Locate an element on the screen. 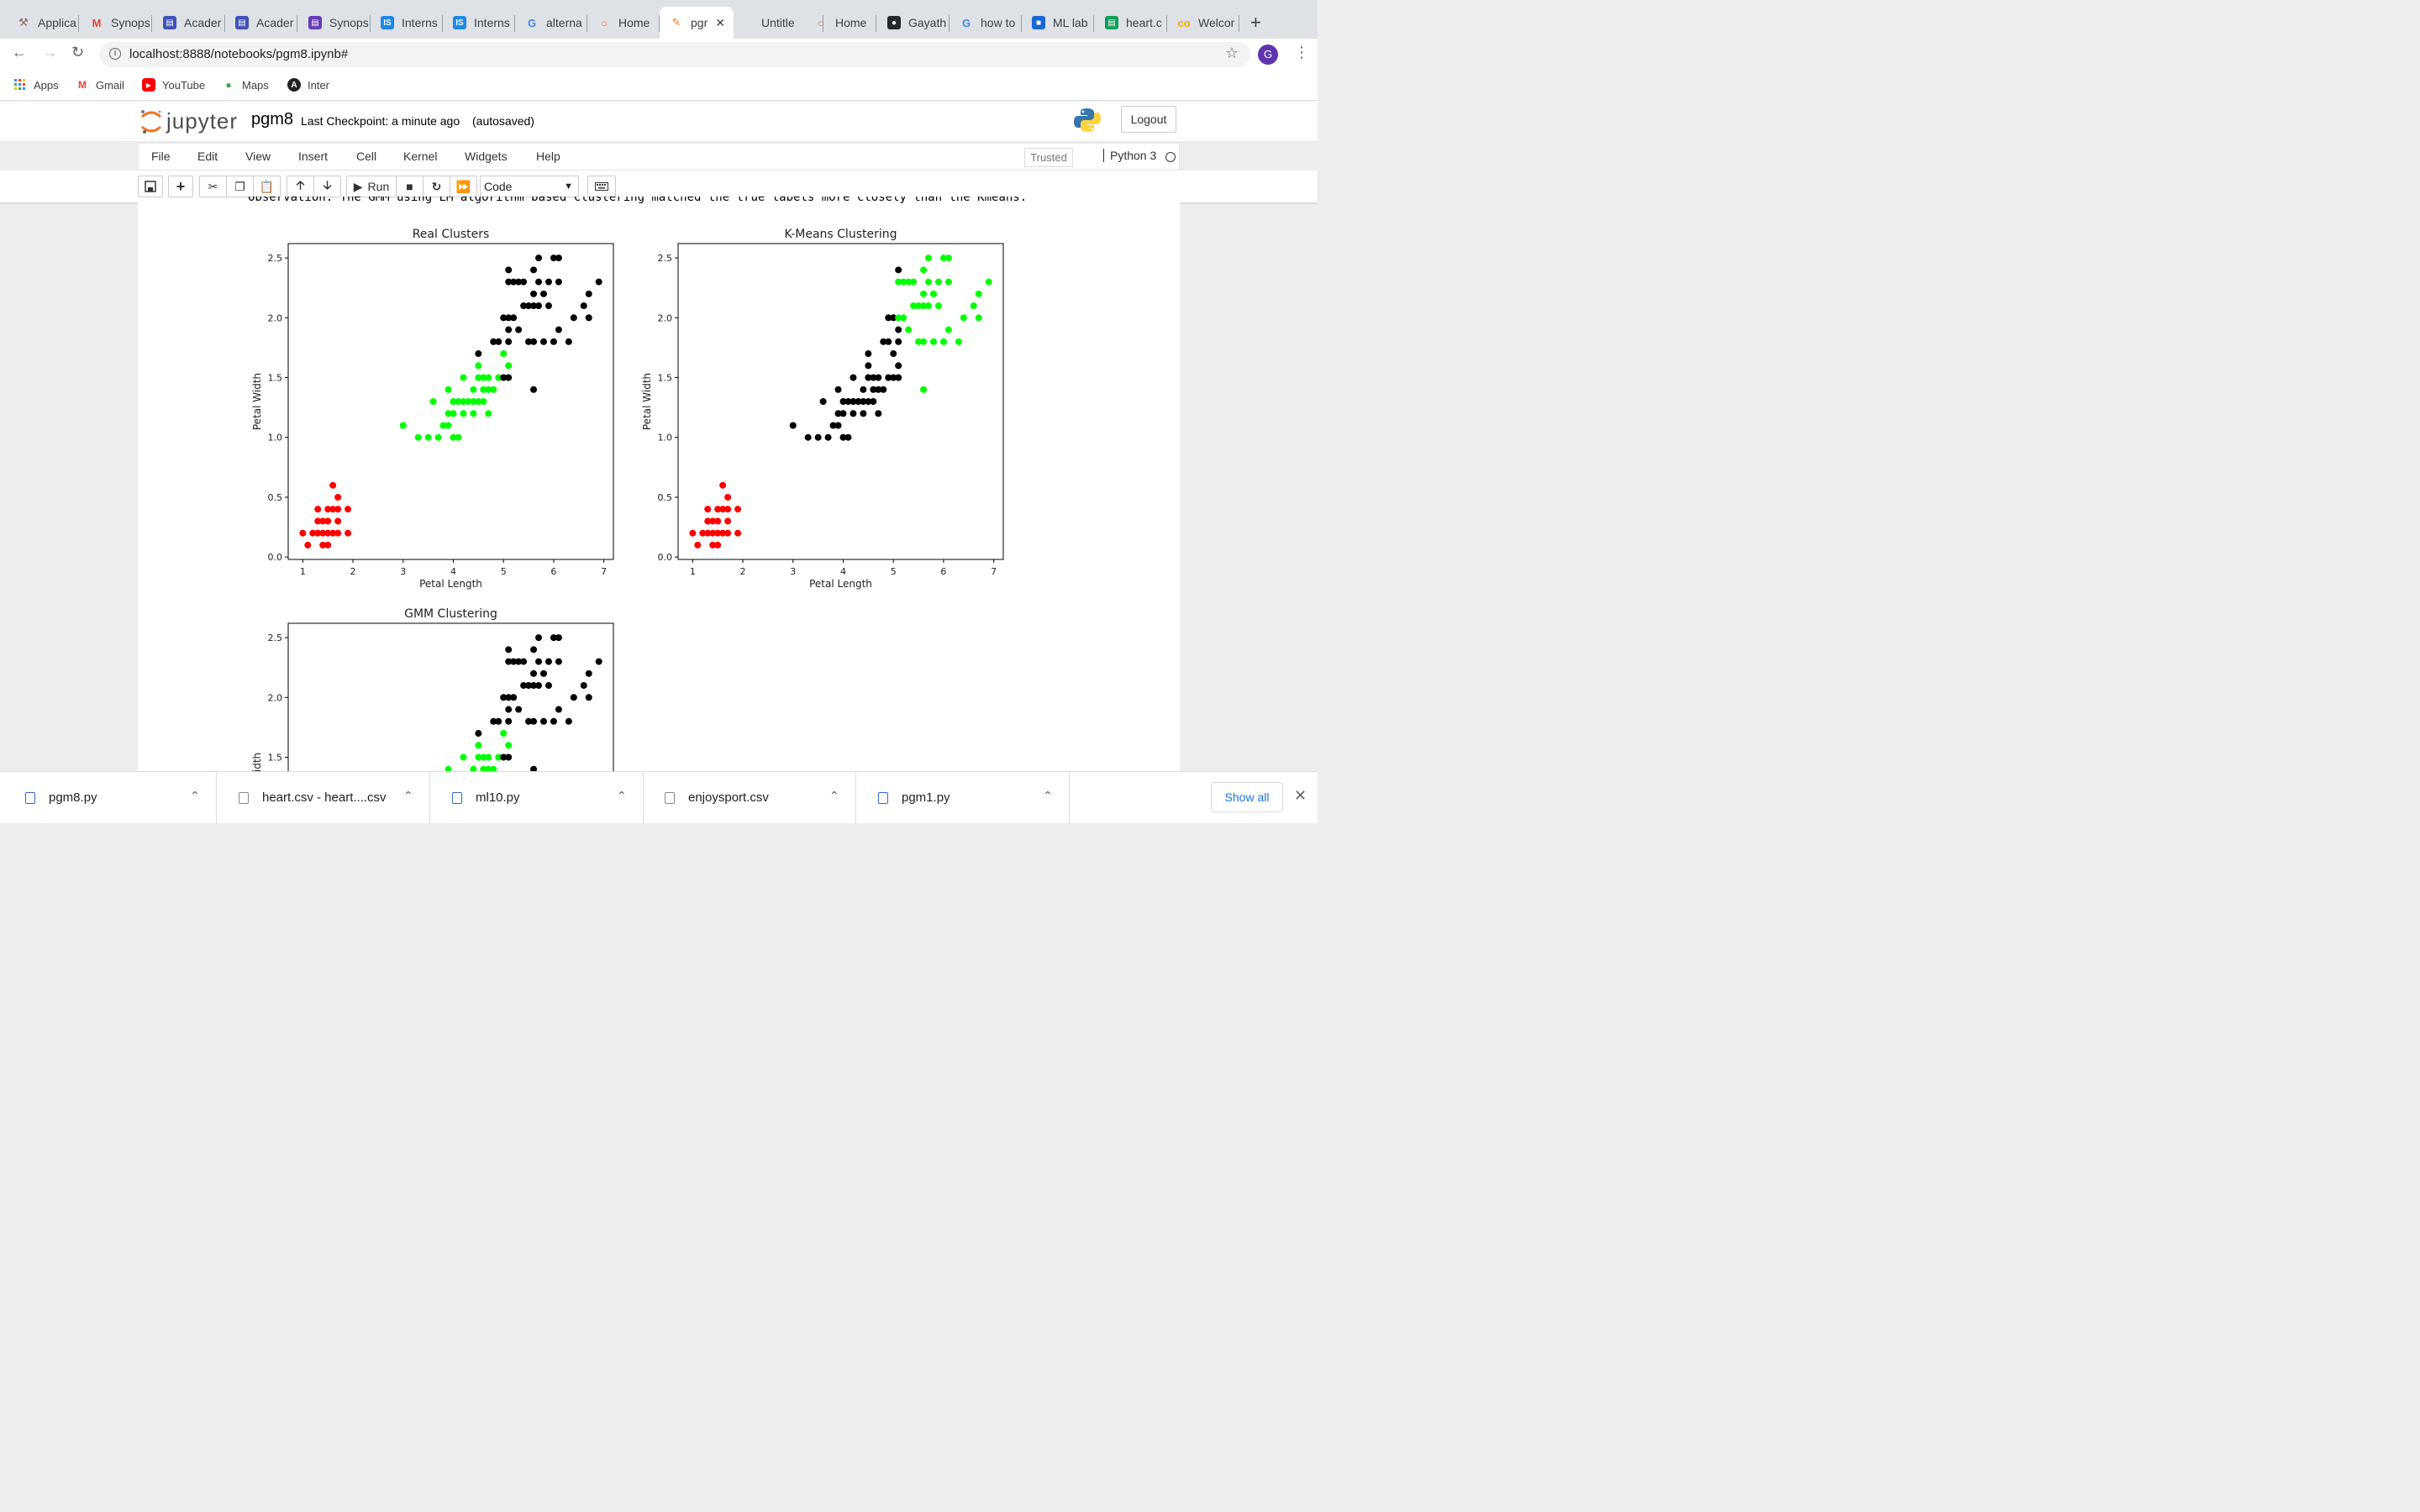 The height and width of the screenshot is (1512, 2420). notebook-name: pgm8 is located at coordinates (272, 119).